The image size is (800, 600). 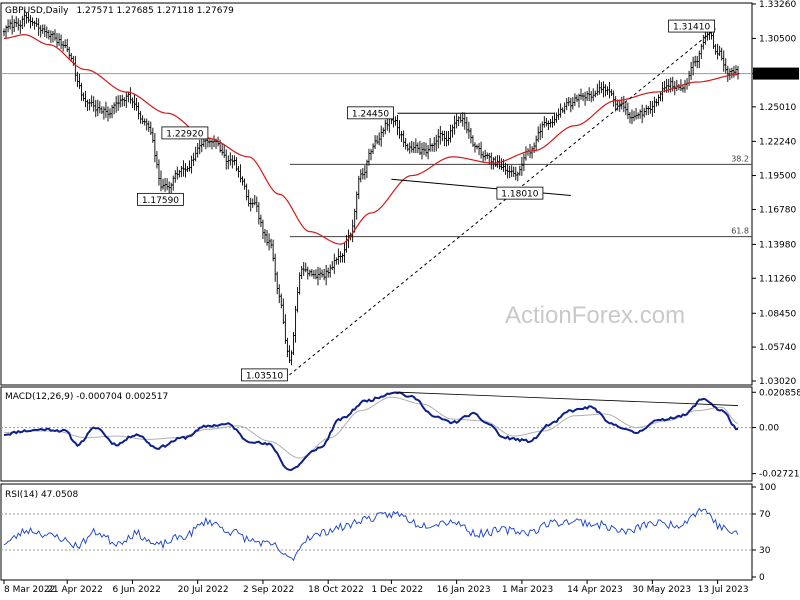 What do you see at coordinates (595, 590) in the screenshot?
I see `time-tick-label: 14 Apr 2023` at bounding box center [595, 590].